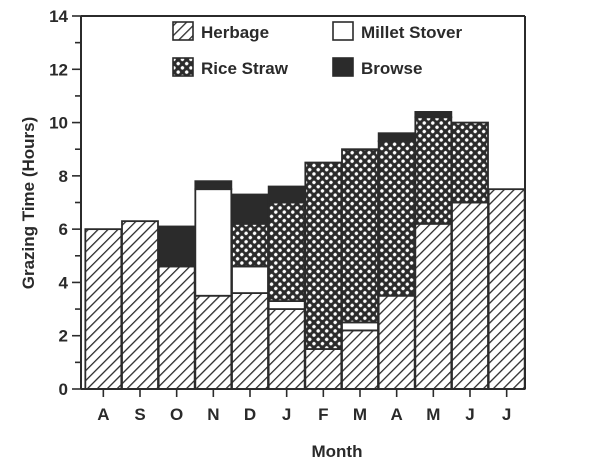 This screenshot has height=468, width=600. What do you see at coordinates (250, 414) in the screenshot?
I see `x-tick-label: D` at bounding box center [250, 414].